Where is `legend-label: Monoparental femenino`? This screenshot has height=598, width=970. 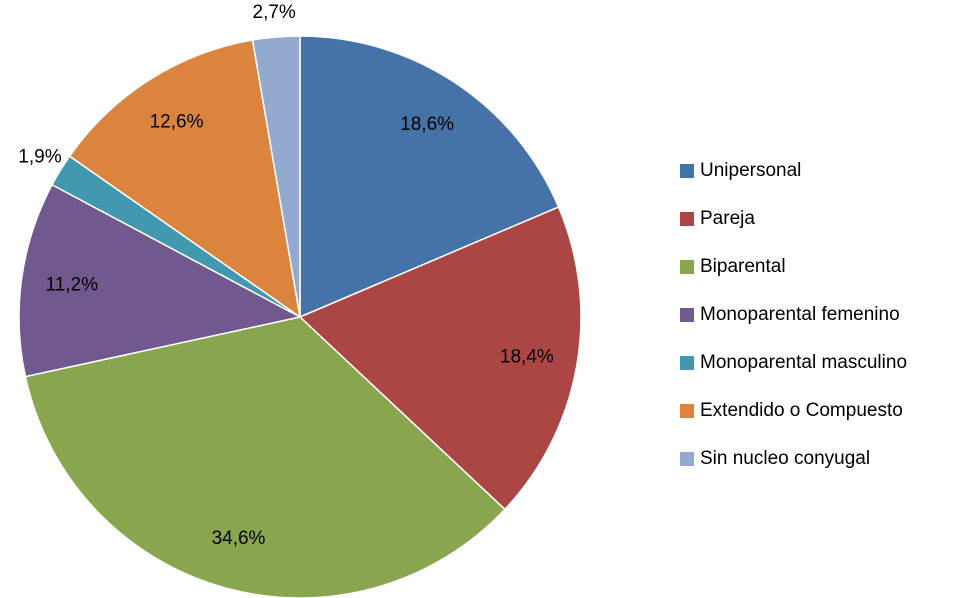
legend-label: Monoparental femenino is located at coordinates (800, 314).